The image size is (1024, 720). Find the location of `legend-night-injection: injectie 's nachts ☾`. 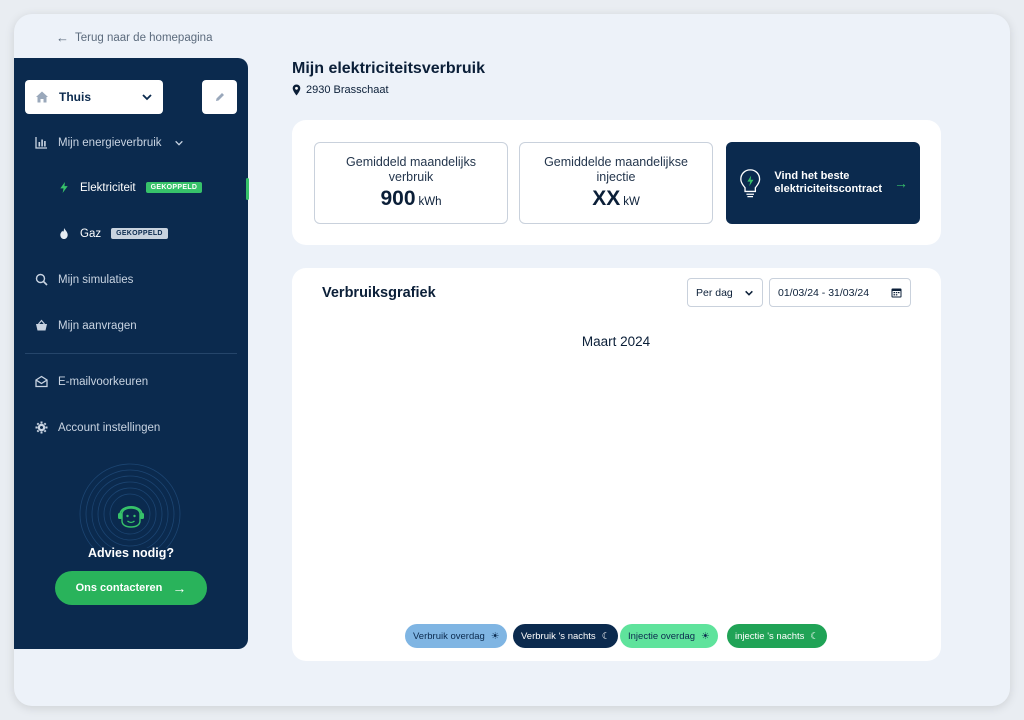

legend-night-injection: injectie 's nachts ☾ is located at coordinates (777, 636).